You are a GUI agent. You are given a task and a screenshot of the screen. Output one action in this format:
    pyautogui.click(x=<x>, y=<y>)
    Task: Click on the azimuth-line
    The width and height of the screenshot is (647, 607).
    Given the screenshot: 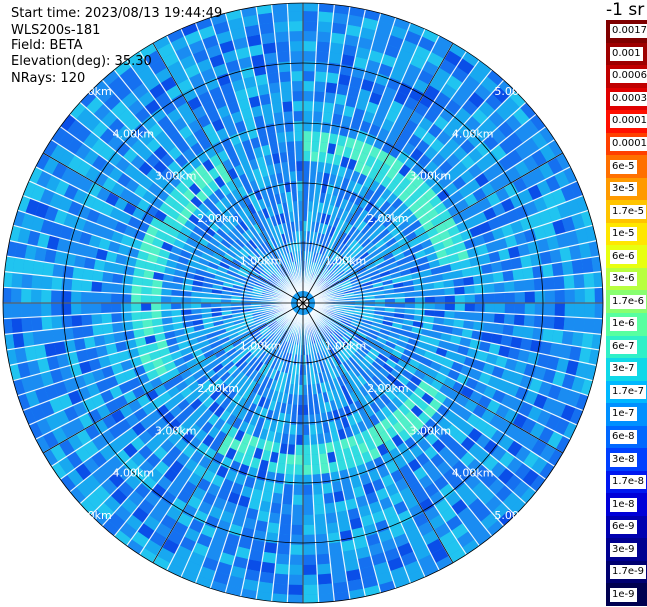 What is the action you would take?
    pyautogui.click(x=378, y=173)
    